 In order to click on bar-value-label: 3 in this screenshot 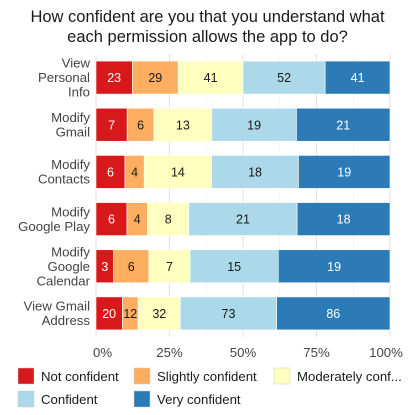, I will do `click(104, 267)`.